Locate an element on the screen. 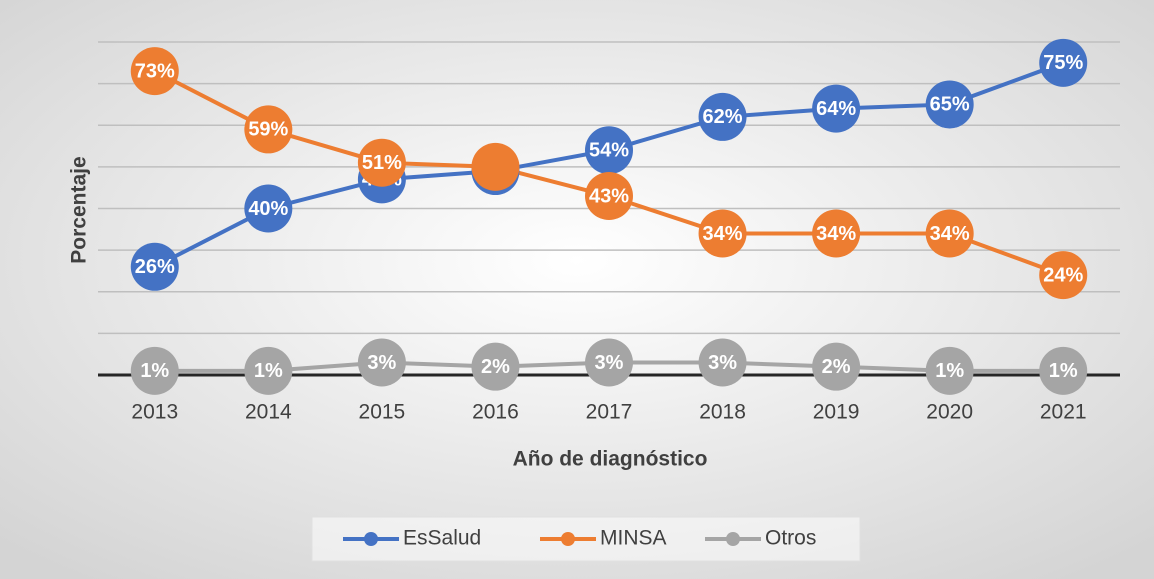 The image size is (1154, 579). x-tick-label: 2019 is located at coordinates (836, 412).